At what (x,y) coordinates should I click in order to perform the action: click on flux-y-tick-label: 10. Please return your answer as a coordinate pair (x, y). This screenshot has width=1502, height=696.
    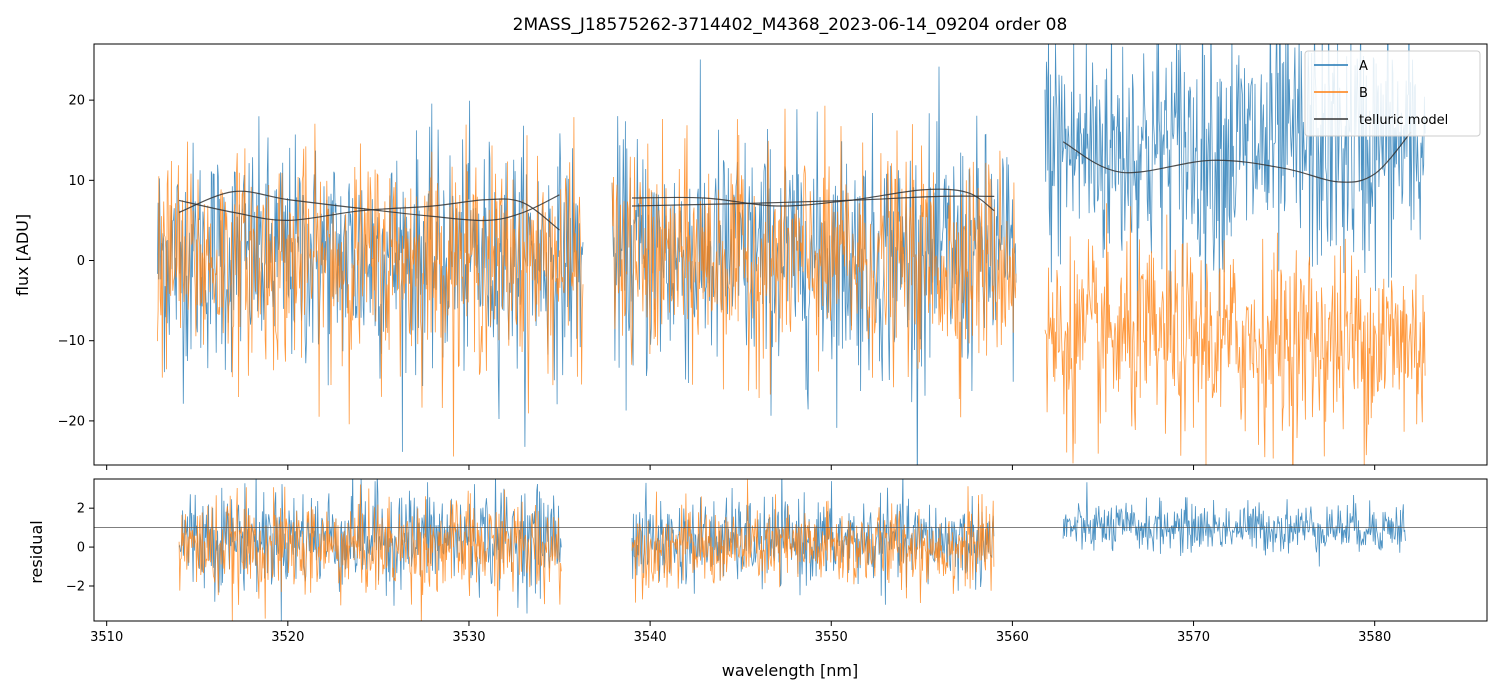
    Looking at the image, I should click on (76, 181).